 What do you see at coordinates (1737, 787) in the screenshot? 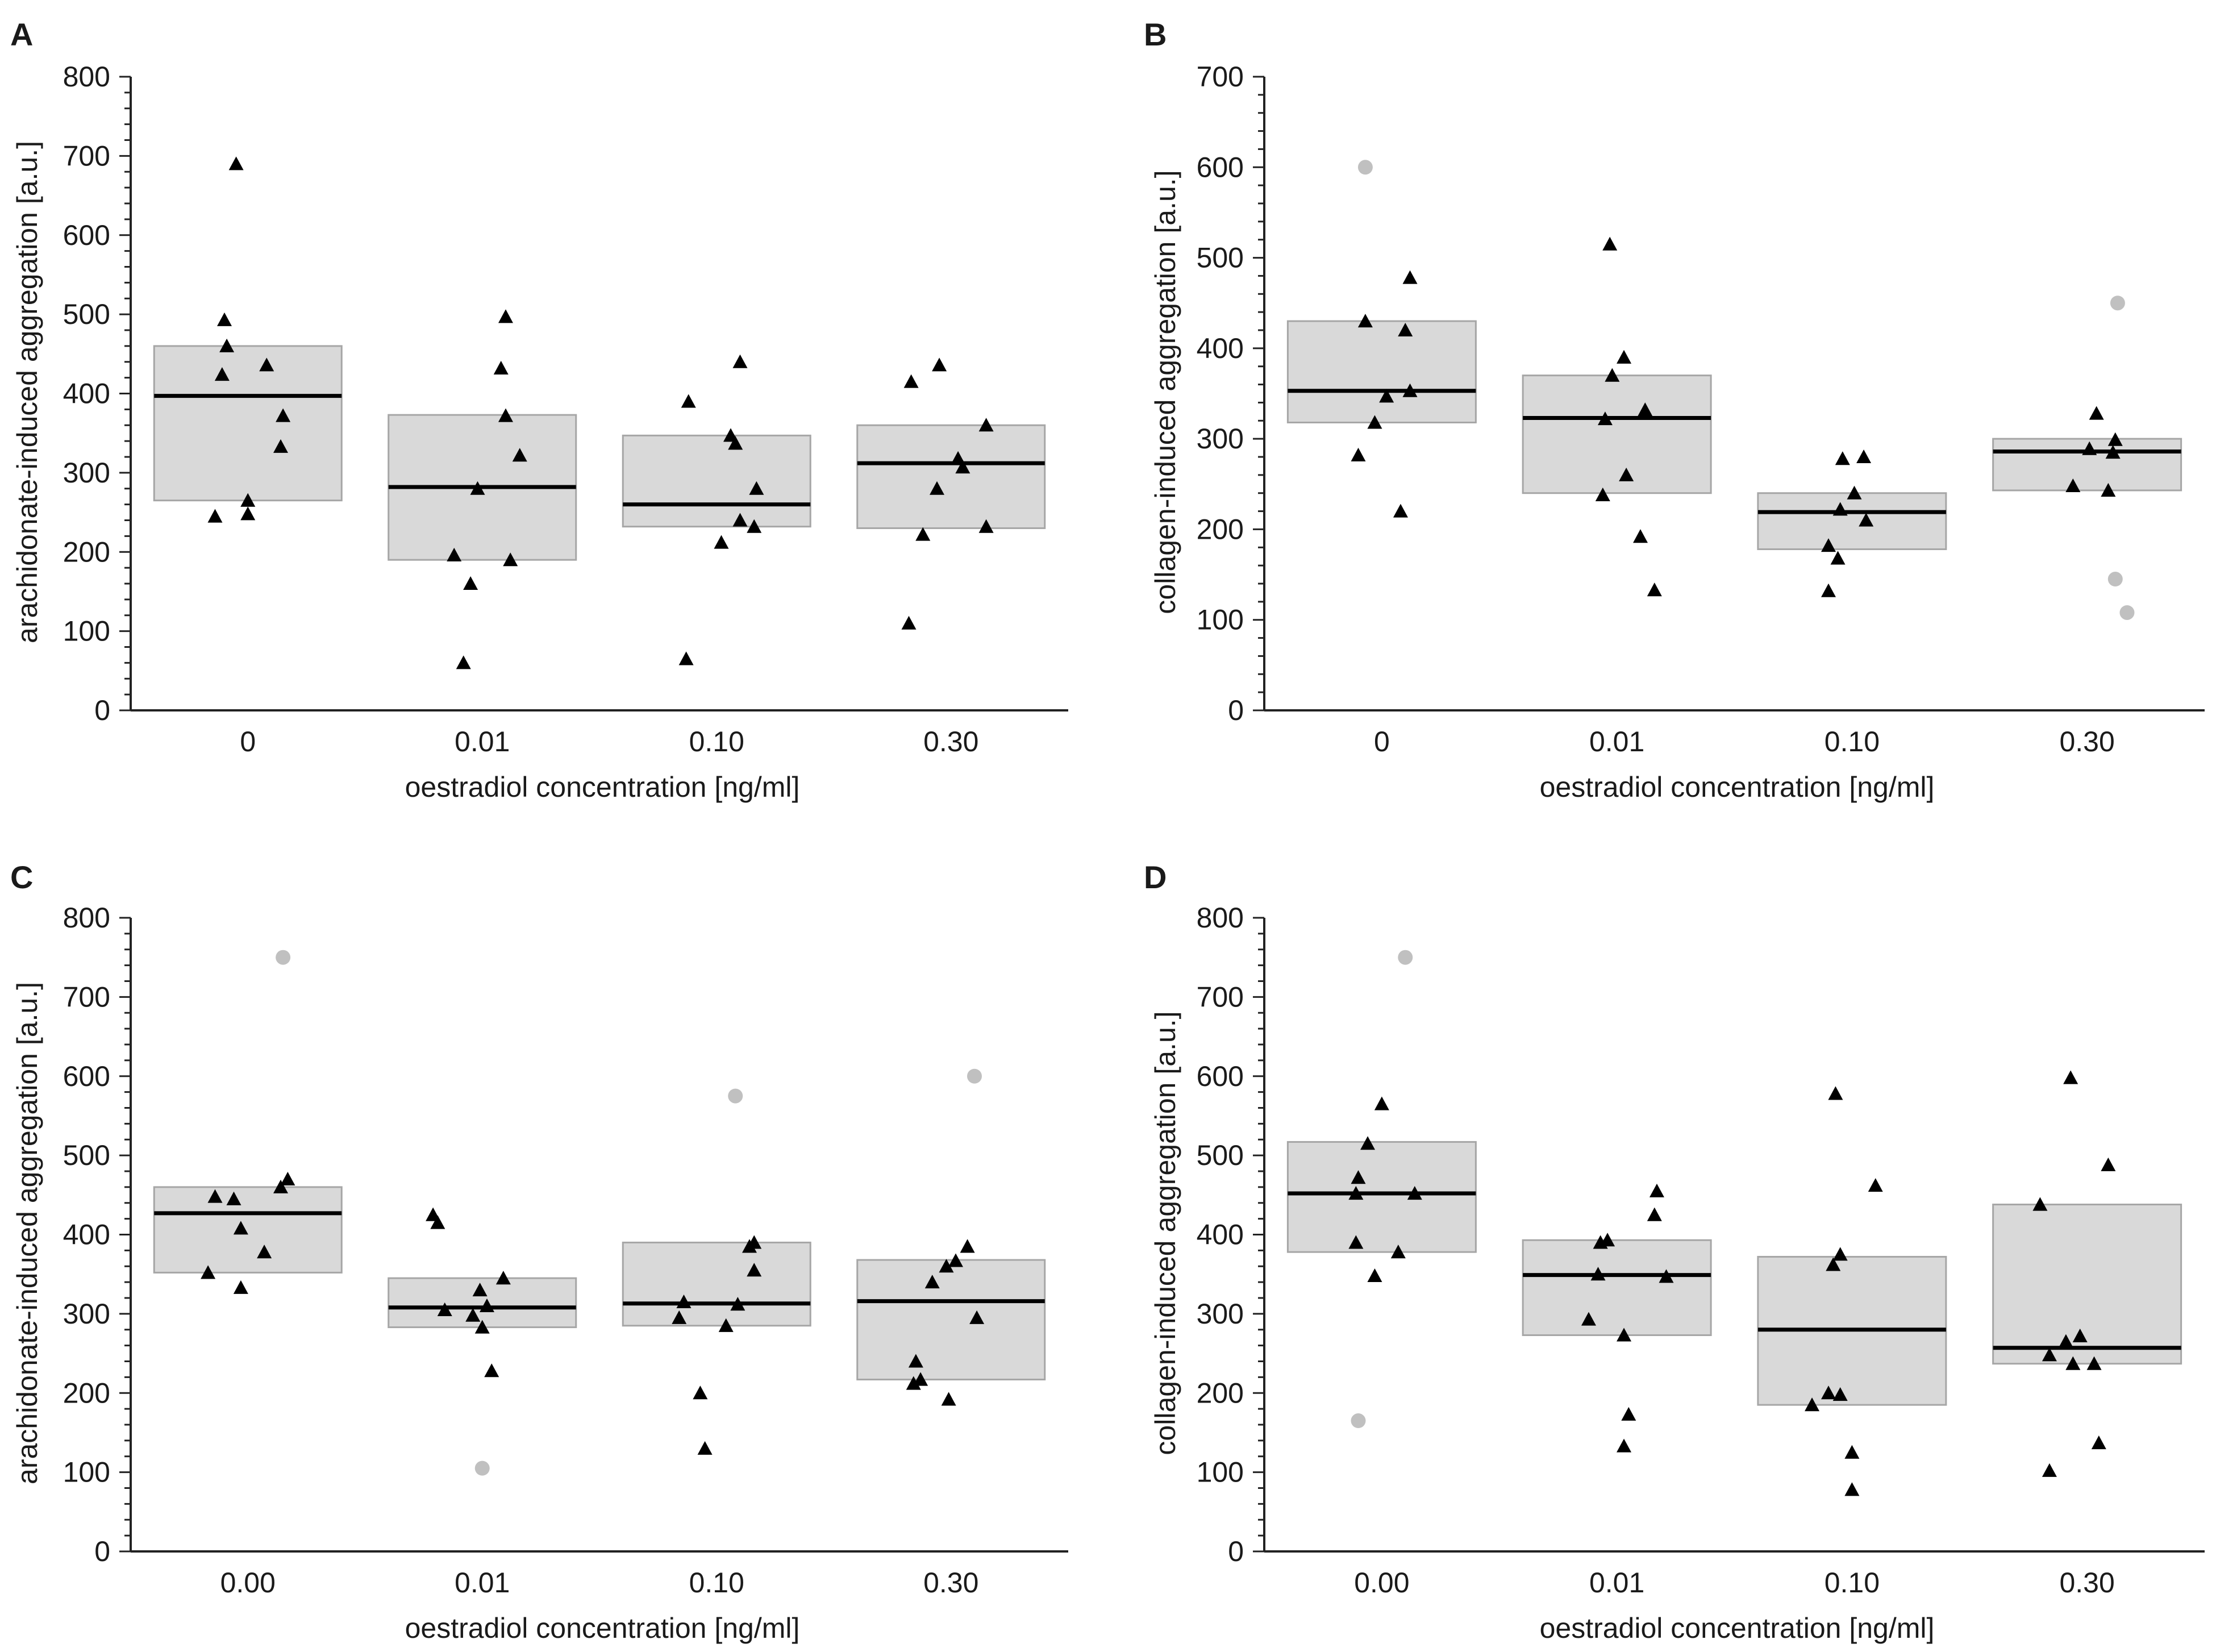
I see `panel-b-x-axis-title: oestradiol concentration [ng/ml]` at bounding box center [1737, 787].